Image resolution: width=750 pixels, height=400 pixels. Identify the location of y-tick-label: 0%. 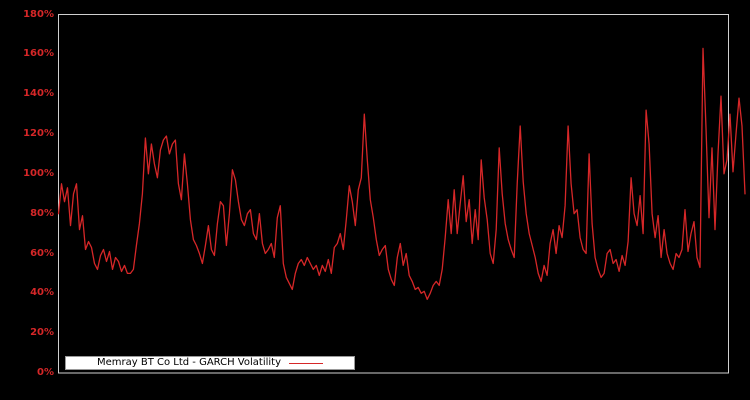
(45, 372).